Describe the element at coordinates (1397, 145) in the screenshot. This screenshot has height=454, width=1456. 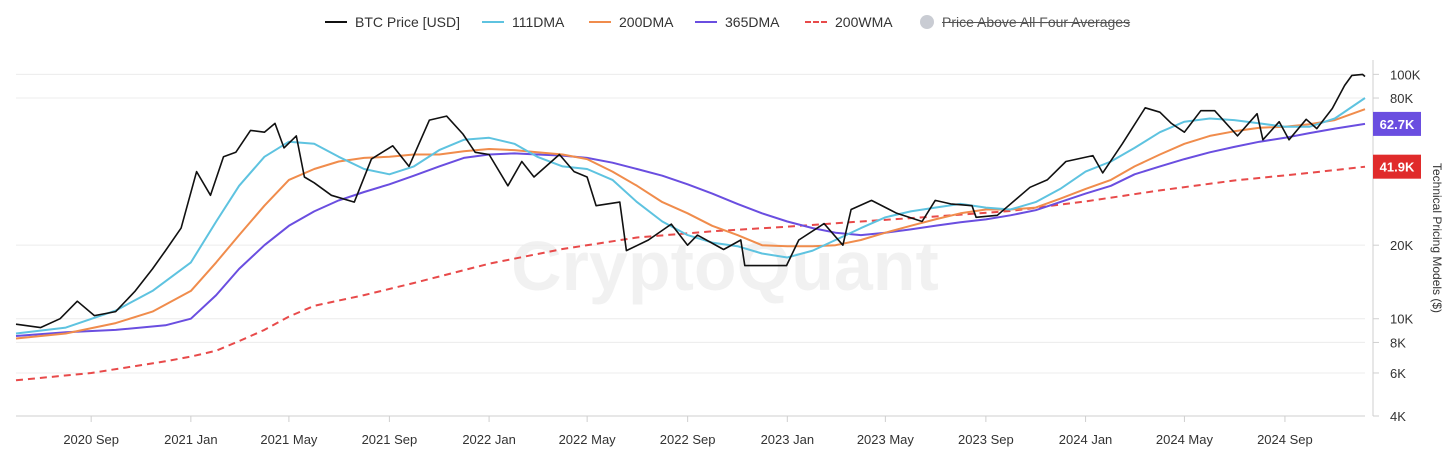
I see `value-tags: 62.7K 41.9K` at that location.